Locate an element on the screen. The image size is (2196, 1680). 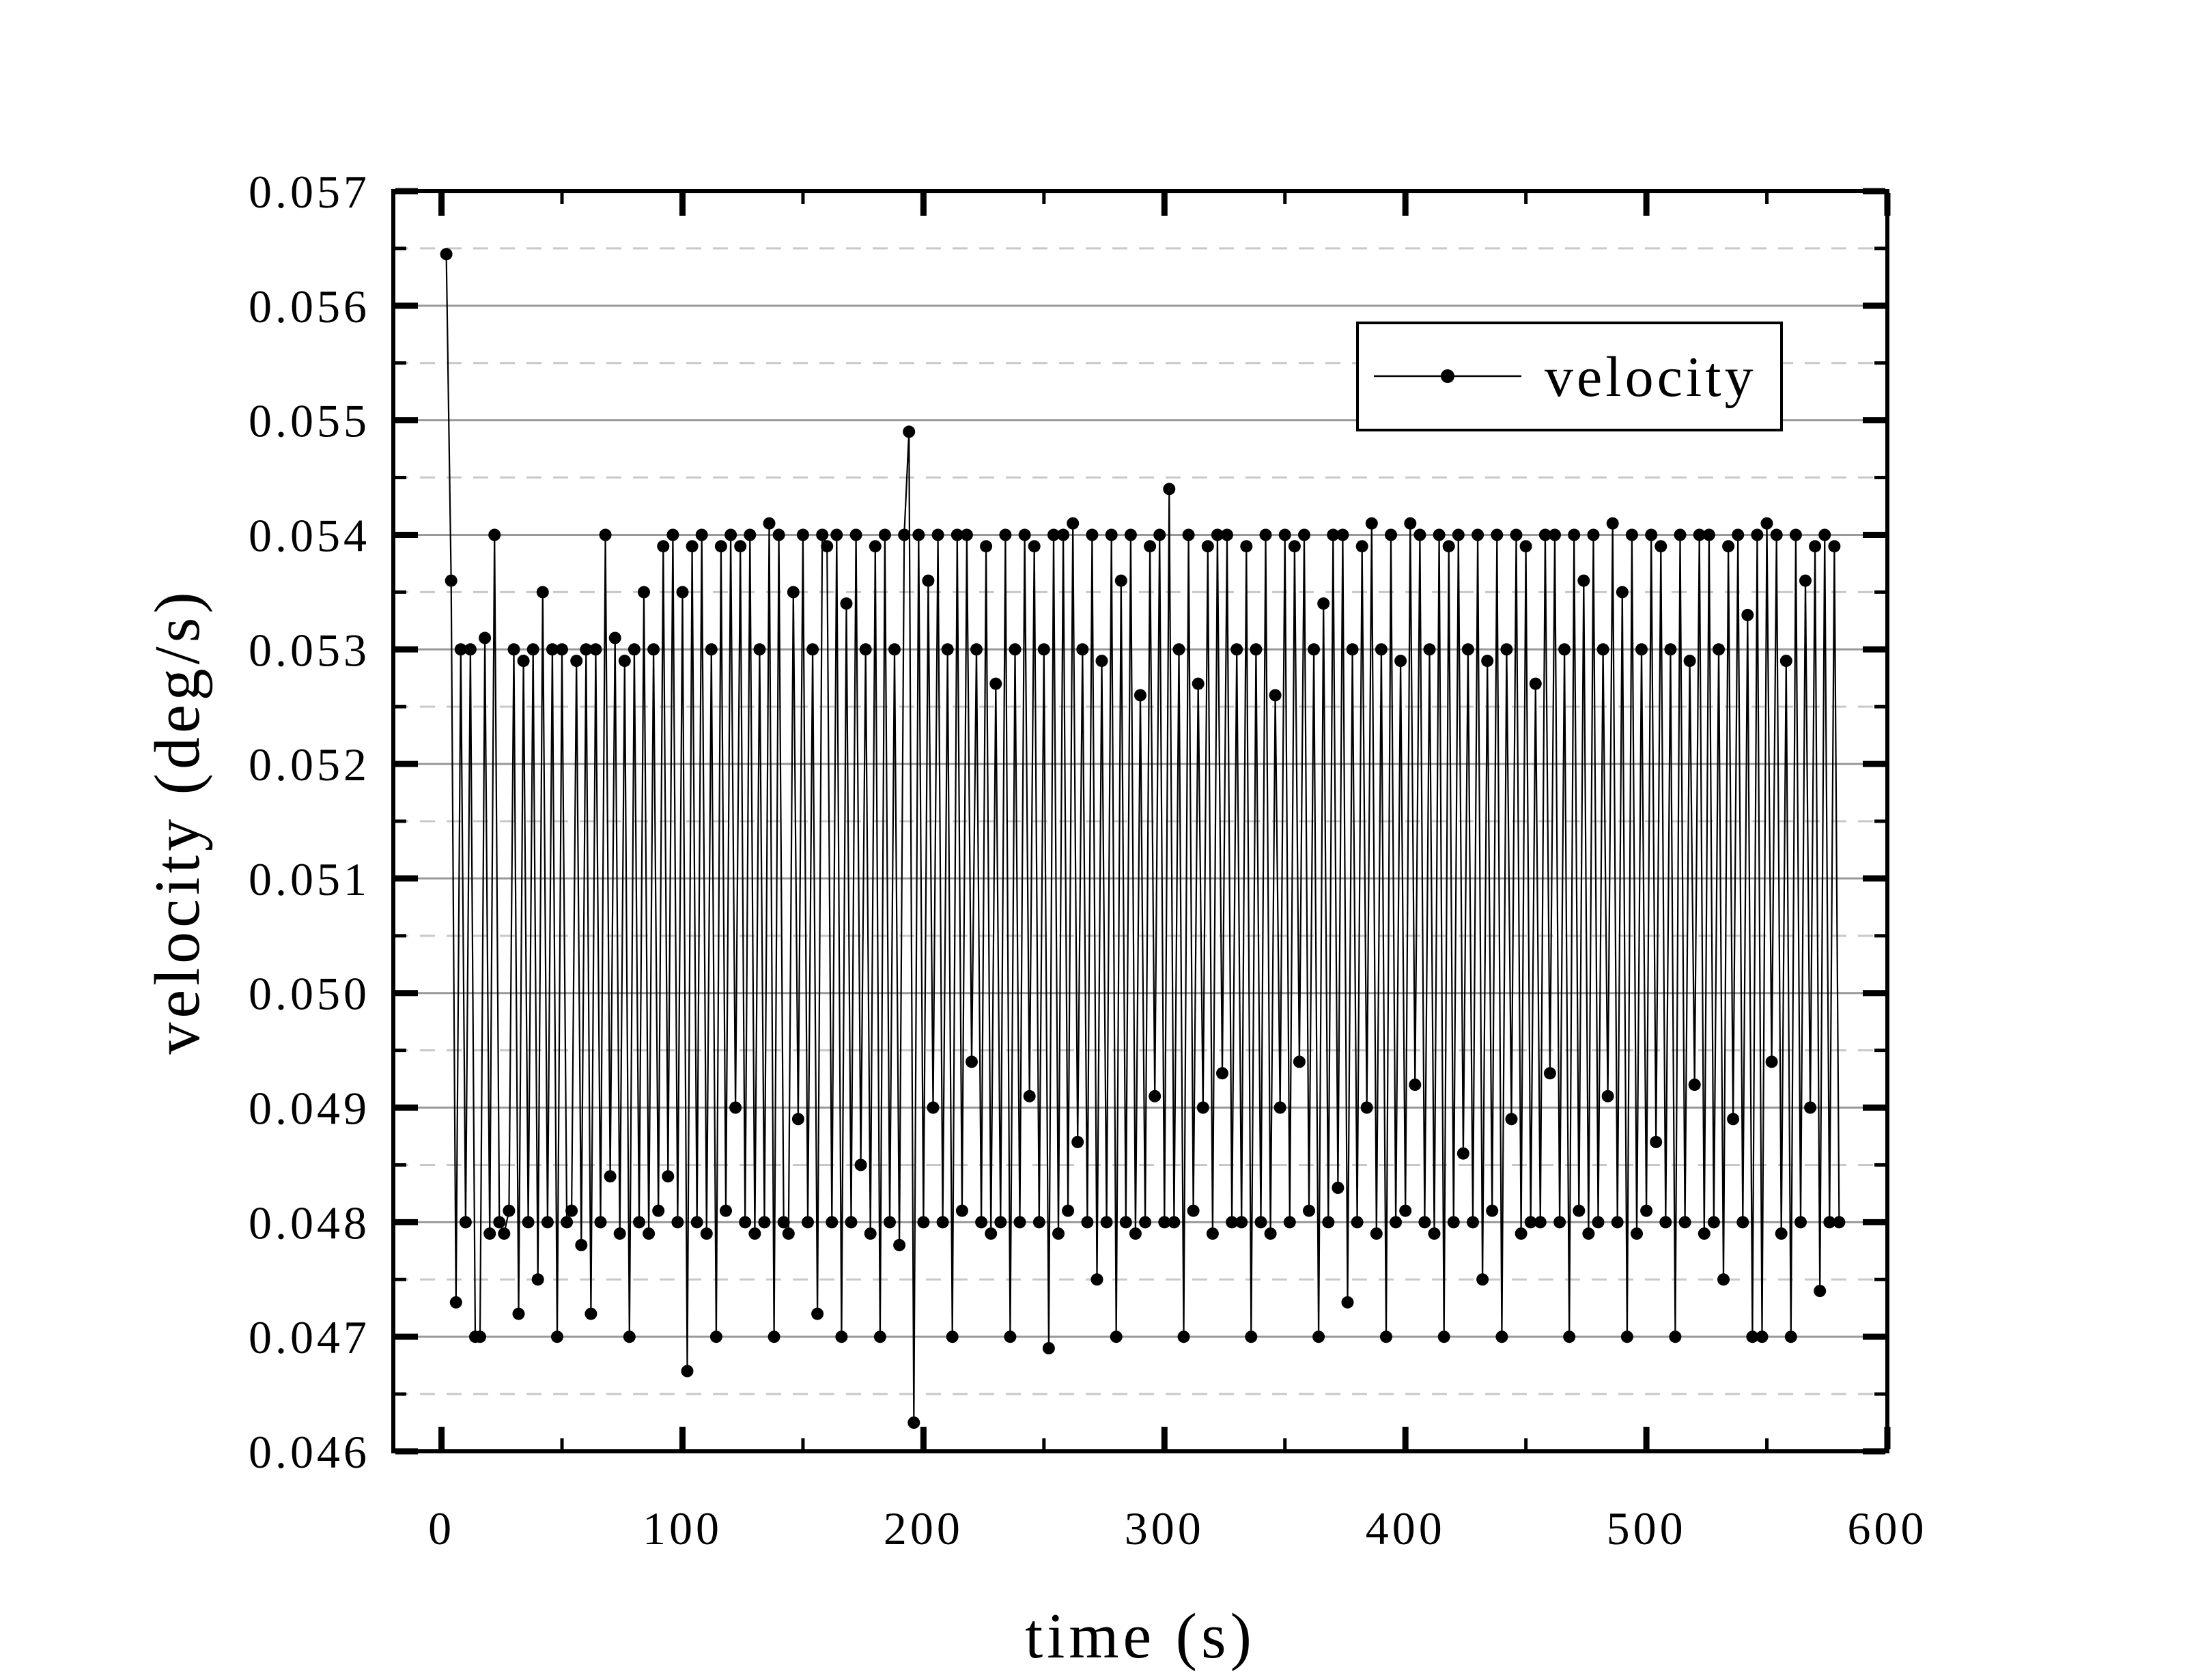
x-tick-label: 100 is located at coordinates (682, 1528).